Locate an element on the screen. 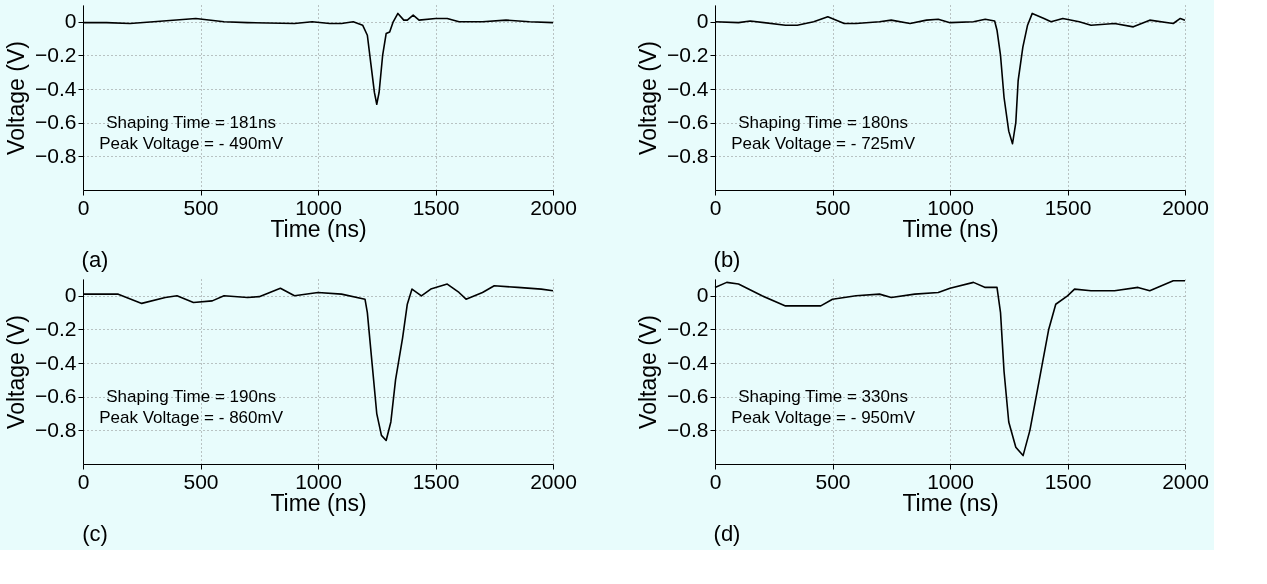 This screenshot has height=584, width=1267. text: (a) is located at coordinates (95, 259).